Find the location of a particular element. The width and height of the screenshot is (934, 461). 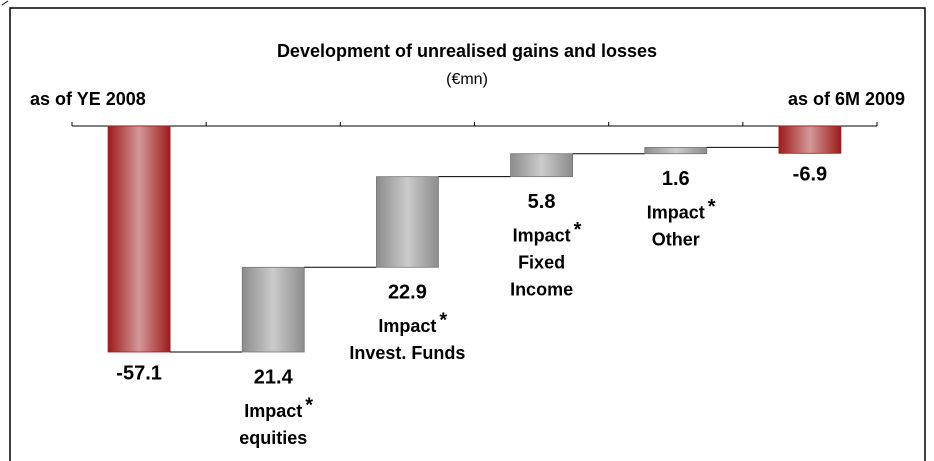

value-label: -57.1 is located at coordinates (139, 373).